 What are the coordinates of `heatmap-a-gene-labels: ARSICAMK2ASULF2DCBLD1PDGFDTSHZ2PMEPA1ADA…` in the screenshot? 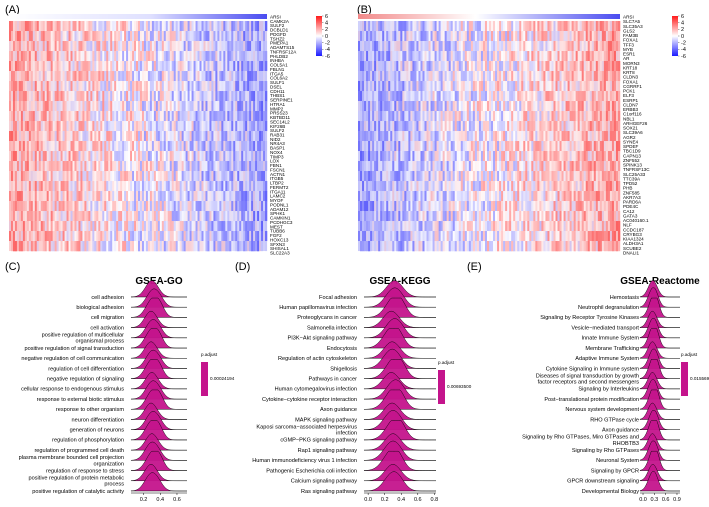 It's located at (283, 135).